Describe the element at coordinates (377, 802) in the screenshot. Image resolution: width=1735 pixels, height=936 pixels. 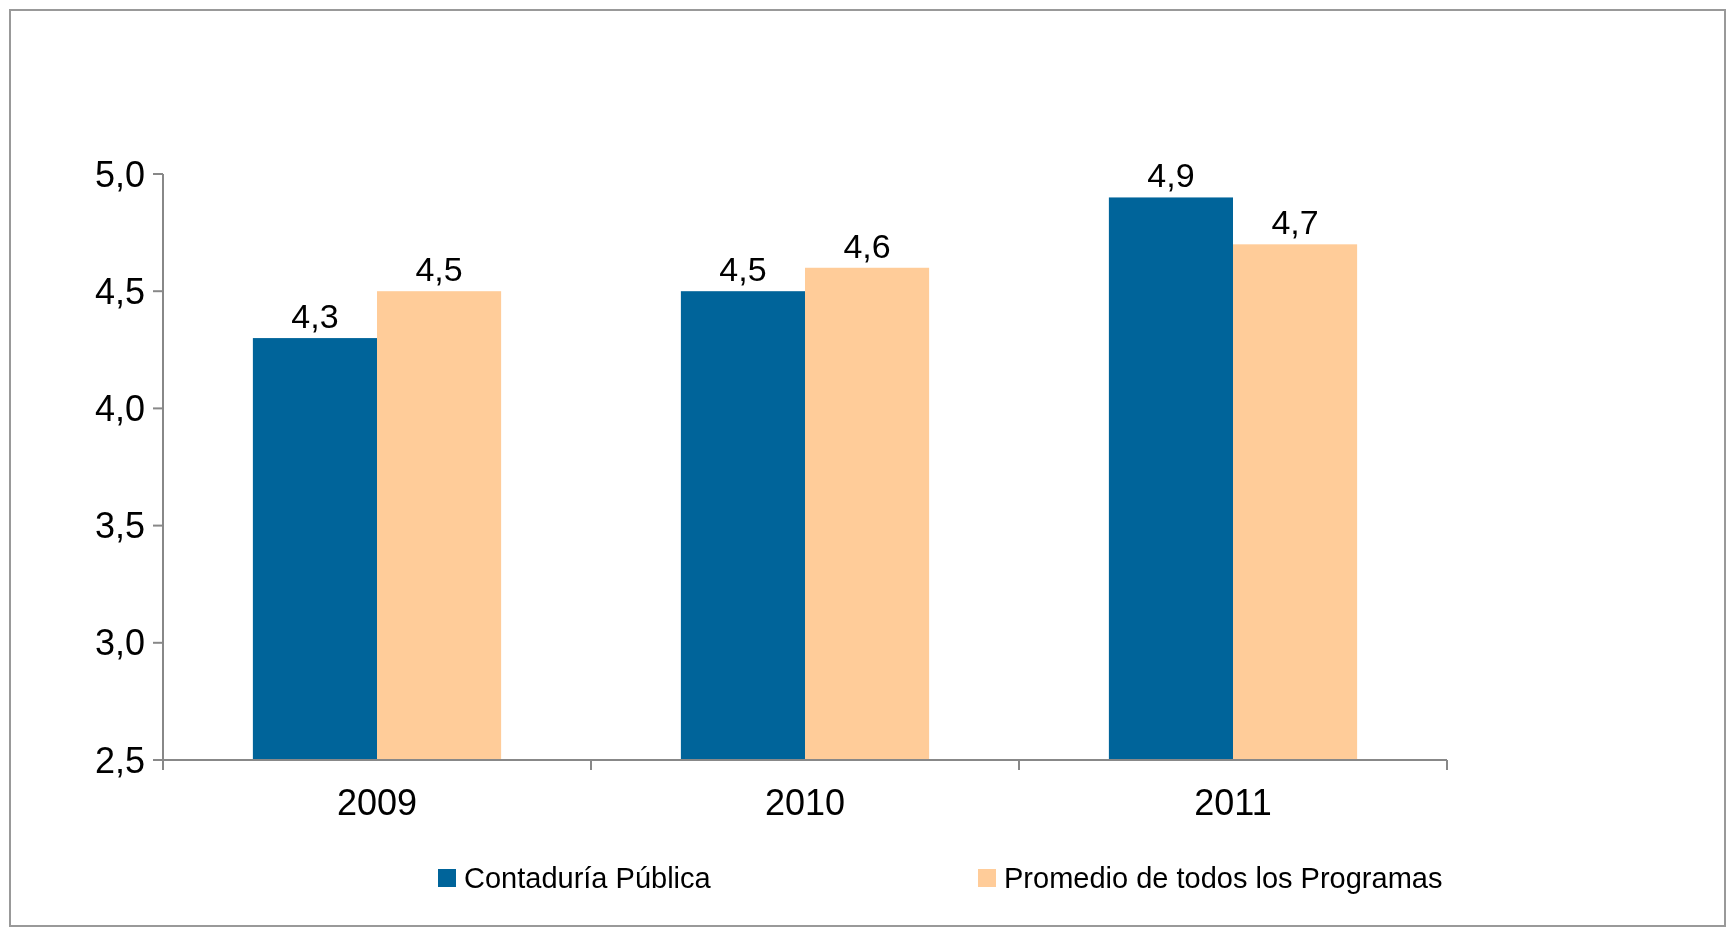
I see `x-tick-label: 2009` at that location.